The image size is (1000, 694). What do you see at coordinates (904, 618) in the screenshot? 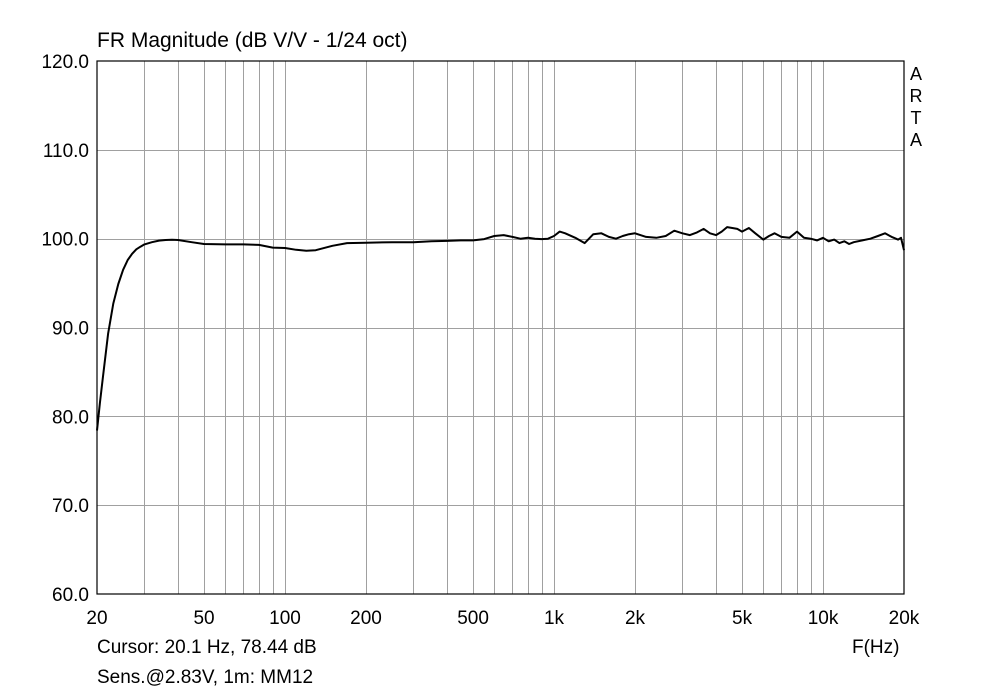
I see `x-tick-label: 20k` at bounding box center [904, 618].